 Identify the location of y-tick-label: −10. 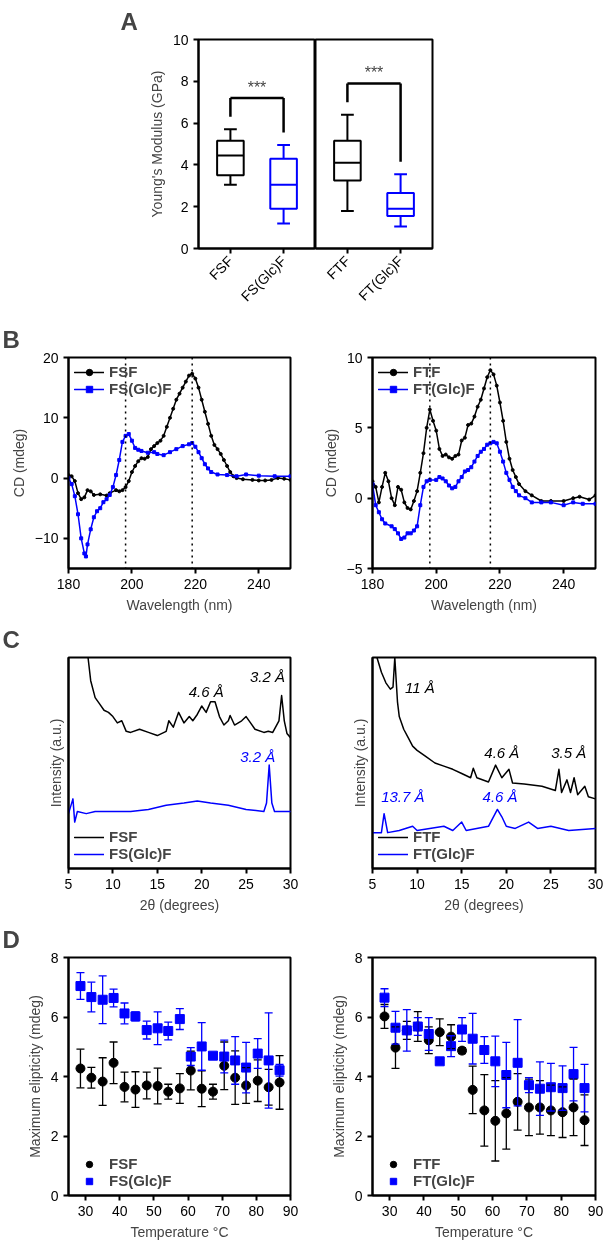
(46, 538).